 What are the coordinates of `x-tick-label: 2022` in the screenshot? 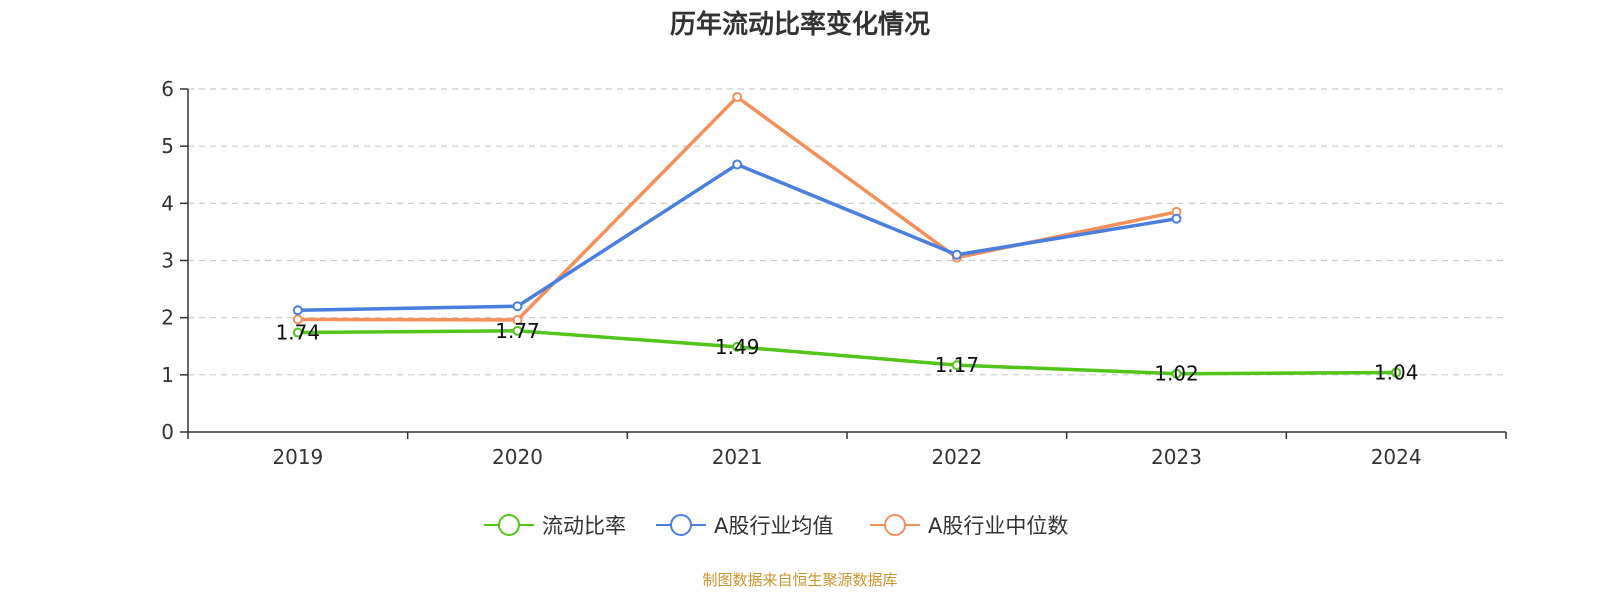 It's located at (956, 457).